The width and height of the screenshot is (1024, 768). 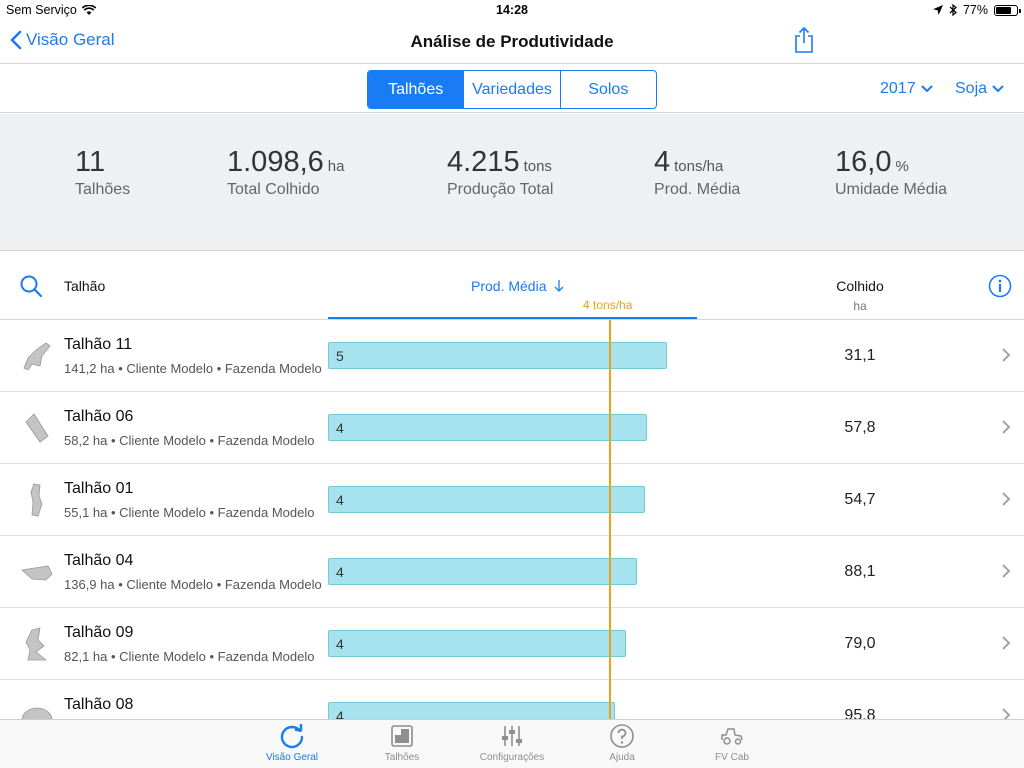 I want to click on segment-1: Variedades, so click(x=511, y=89).